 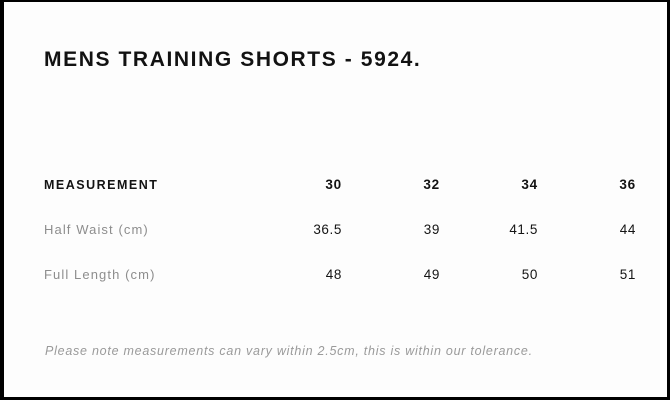 What do you see at coordinates (431, 184) in the screenshot?
I see `column-header-size-32: 32` at bounding box center [431, 184].